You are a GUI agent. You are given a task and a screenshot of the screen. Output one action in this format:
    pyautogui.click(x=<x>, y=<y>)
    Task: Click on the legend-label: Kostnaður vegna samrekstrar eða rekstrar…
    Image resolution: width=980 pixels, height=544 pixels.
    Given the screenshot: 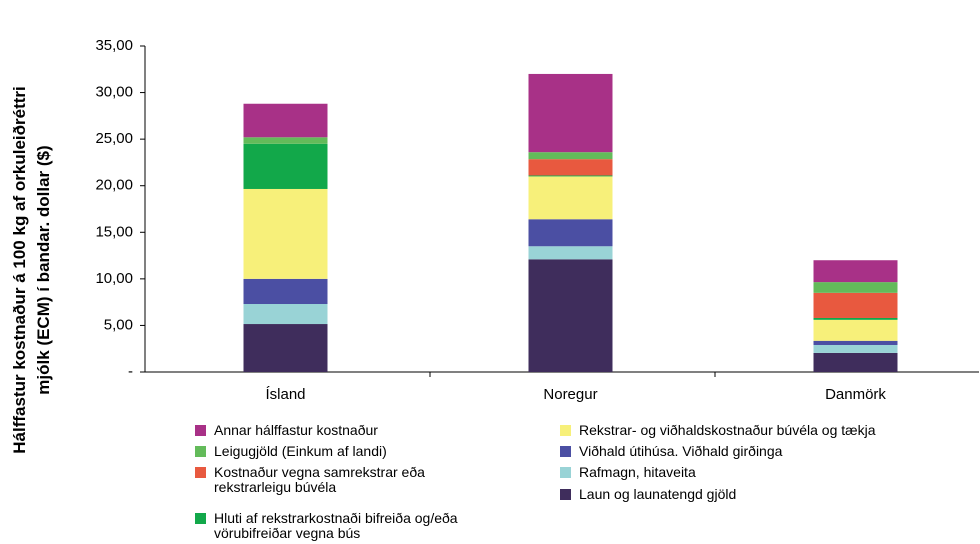 What is the action you would take?
    pyautogui.click(x=319, y=479)
    